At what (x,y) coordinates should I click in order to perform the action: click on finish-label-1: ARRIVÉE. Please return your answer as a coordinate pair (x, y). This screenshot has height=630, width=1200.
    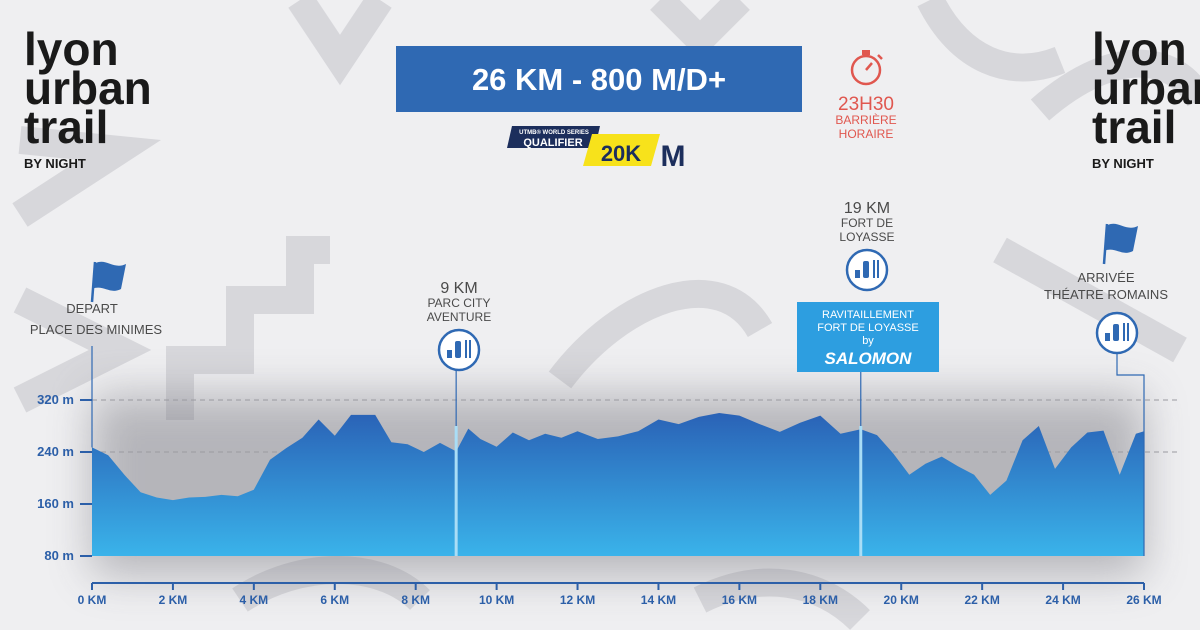
    Looking at the image, I should click on (1105, 277).